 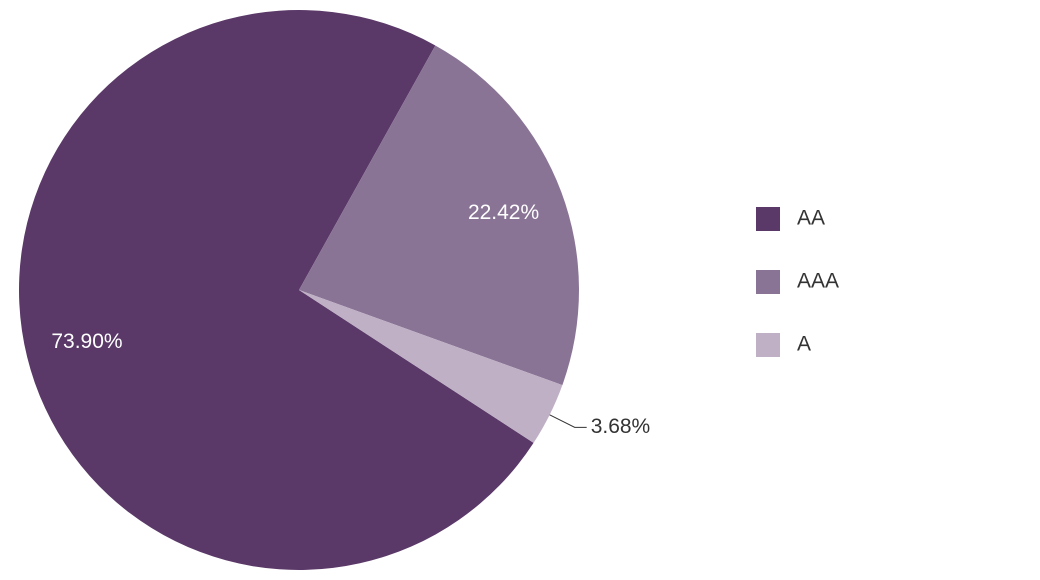 What do you see at coordinates (818, 281) in the screenshot?
I see `legend-label: AAA` at bounding box center [818, 281].